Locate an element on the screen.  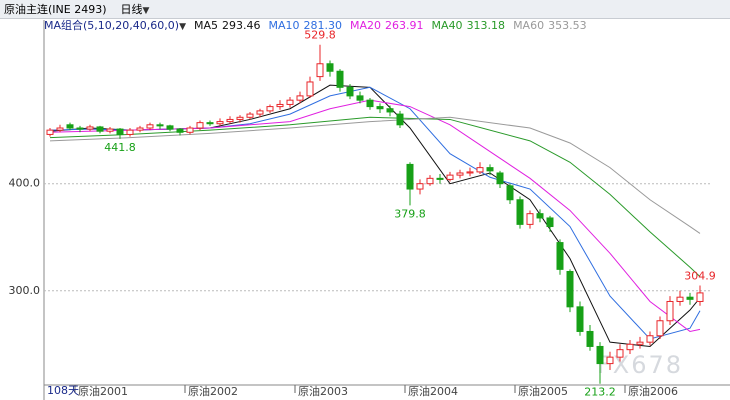
x-tick-label: 原油2004 is located at coordinates (433, 391).